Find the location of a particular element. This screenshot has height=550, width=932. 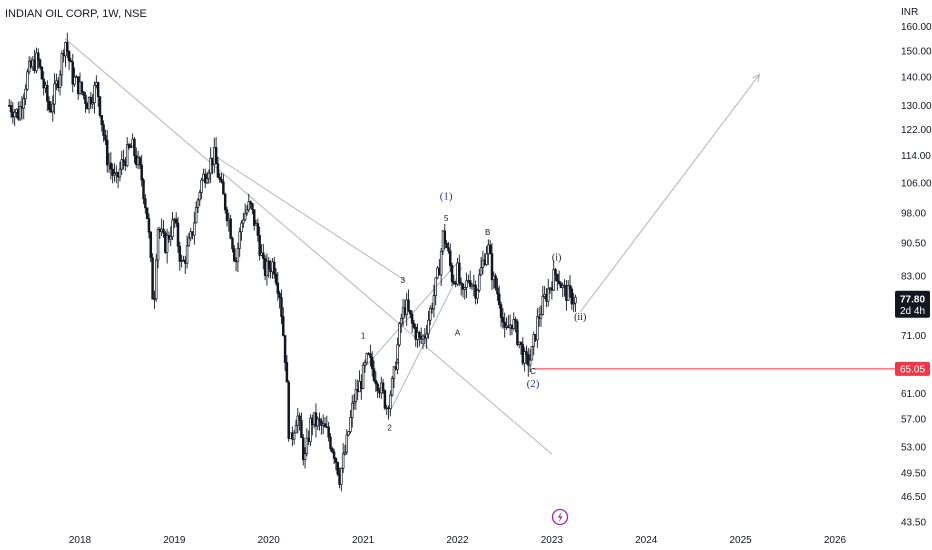

y-tick-label: 114.00 is located at coordinates (916, 156).